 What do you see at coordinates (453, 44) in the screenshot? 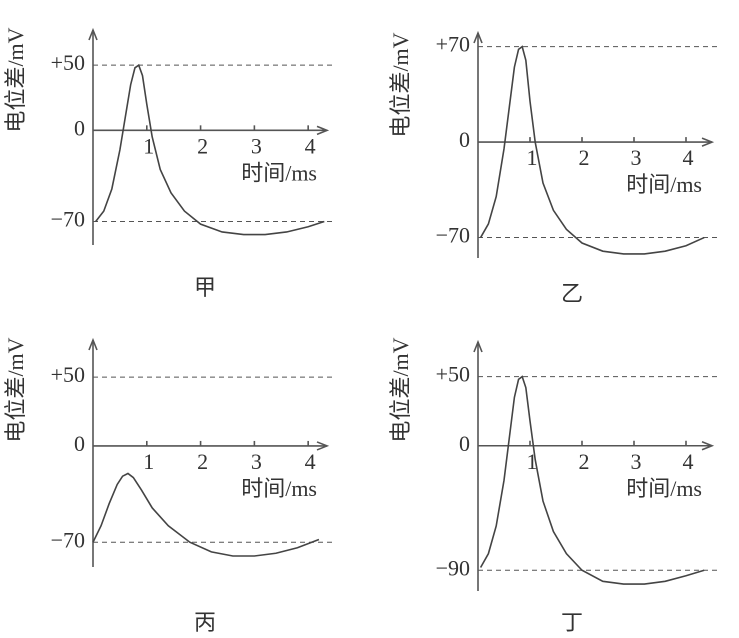
I see `y-tick-label: +70` at bounding box center [453, 44].